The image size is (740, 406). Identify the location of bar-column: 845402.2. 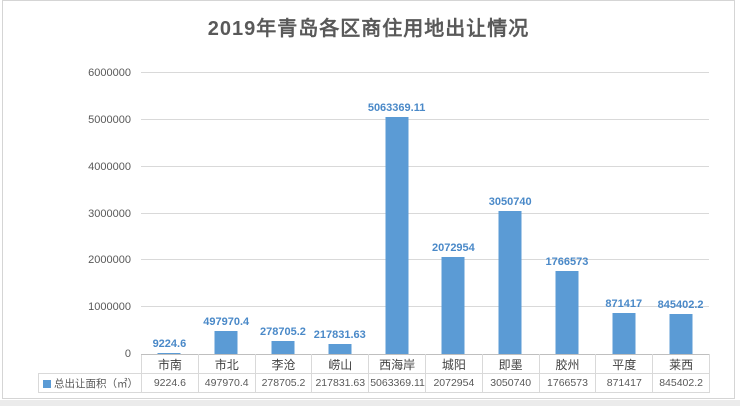
(680, 213).